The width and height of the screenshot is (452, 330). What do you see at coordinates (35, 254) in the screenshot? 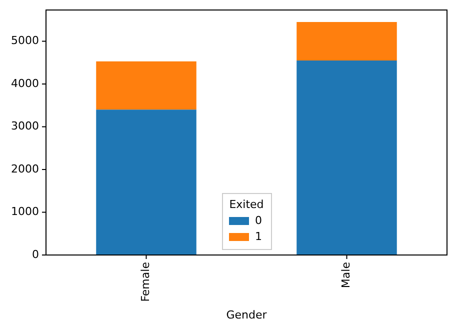
I see `y-tick-label: 0` at bounding box center [35, 254].